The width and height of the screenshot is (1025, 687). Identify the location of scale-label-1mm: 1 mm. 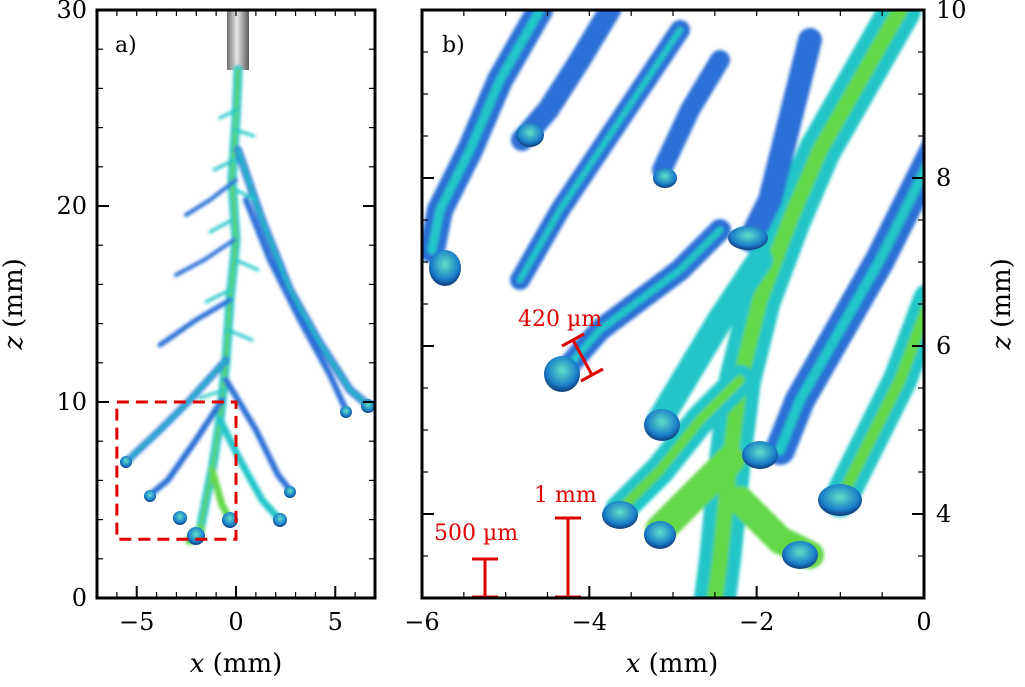
(565, 495).